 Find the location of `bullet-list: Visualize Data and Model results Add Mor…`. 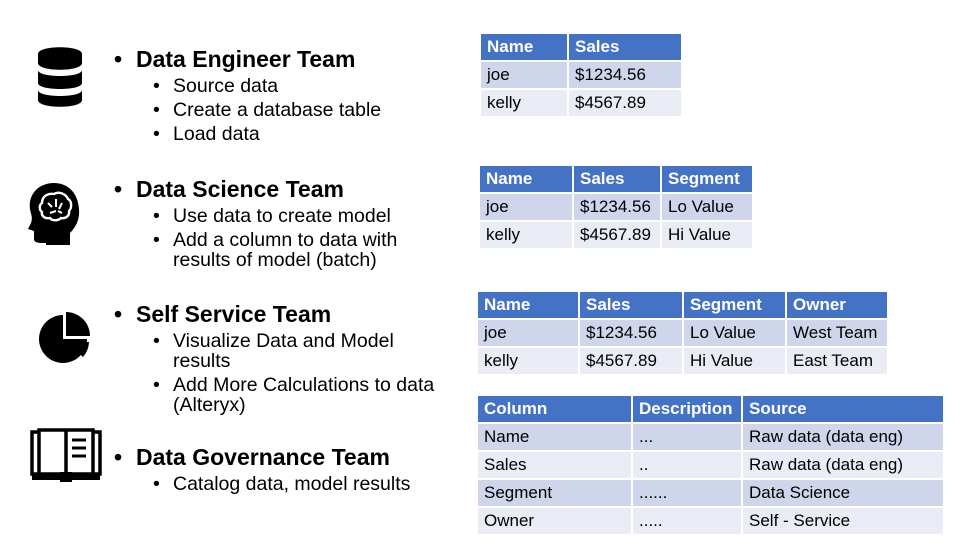

bullet-list: Visualize Data and Model results Add Mor… is located at coordinates (292, 373).